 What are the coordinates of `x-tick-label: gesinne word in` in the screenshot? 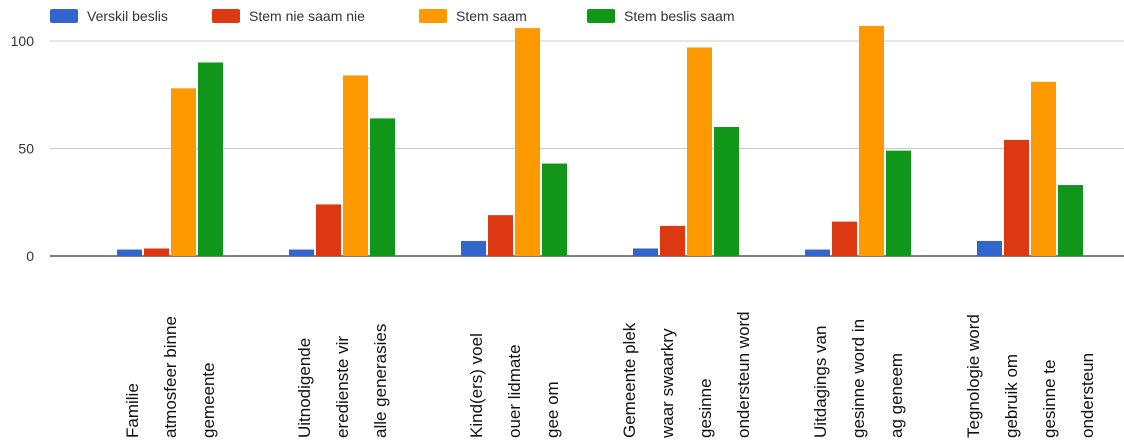 It's located at (858, 378).